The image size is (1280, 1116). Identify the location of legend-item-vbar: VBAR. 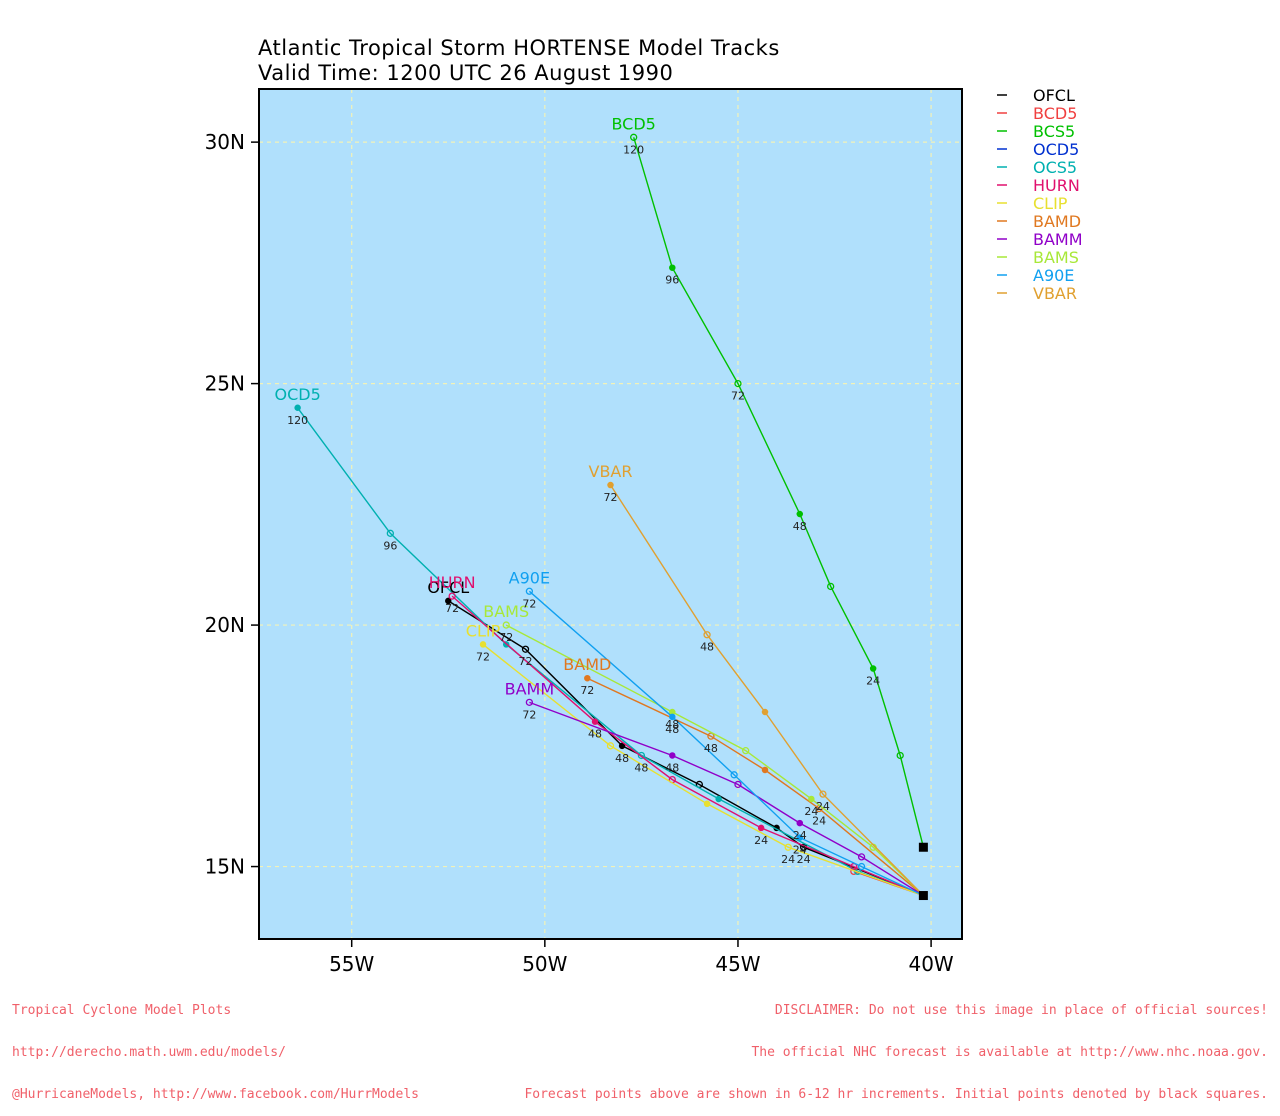
(1037, 293).